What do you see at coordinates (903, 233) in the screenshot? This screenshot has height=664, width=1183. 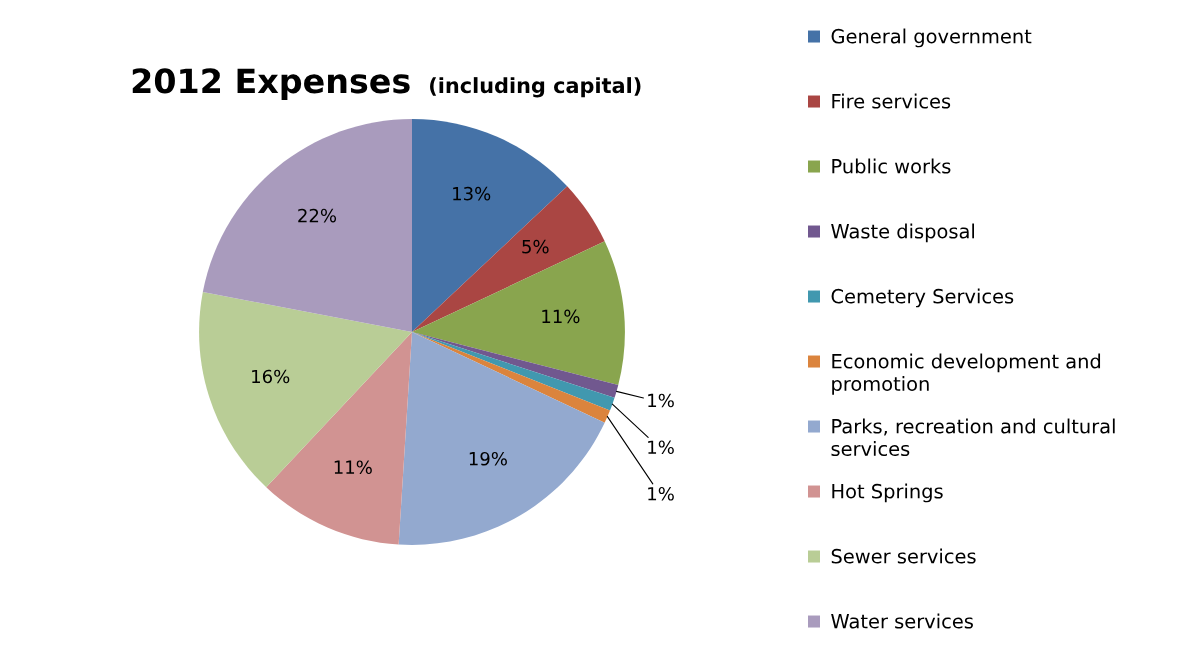 I see `legend-label: Waste disposal` at bounding box center [903, 233].